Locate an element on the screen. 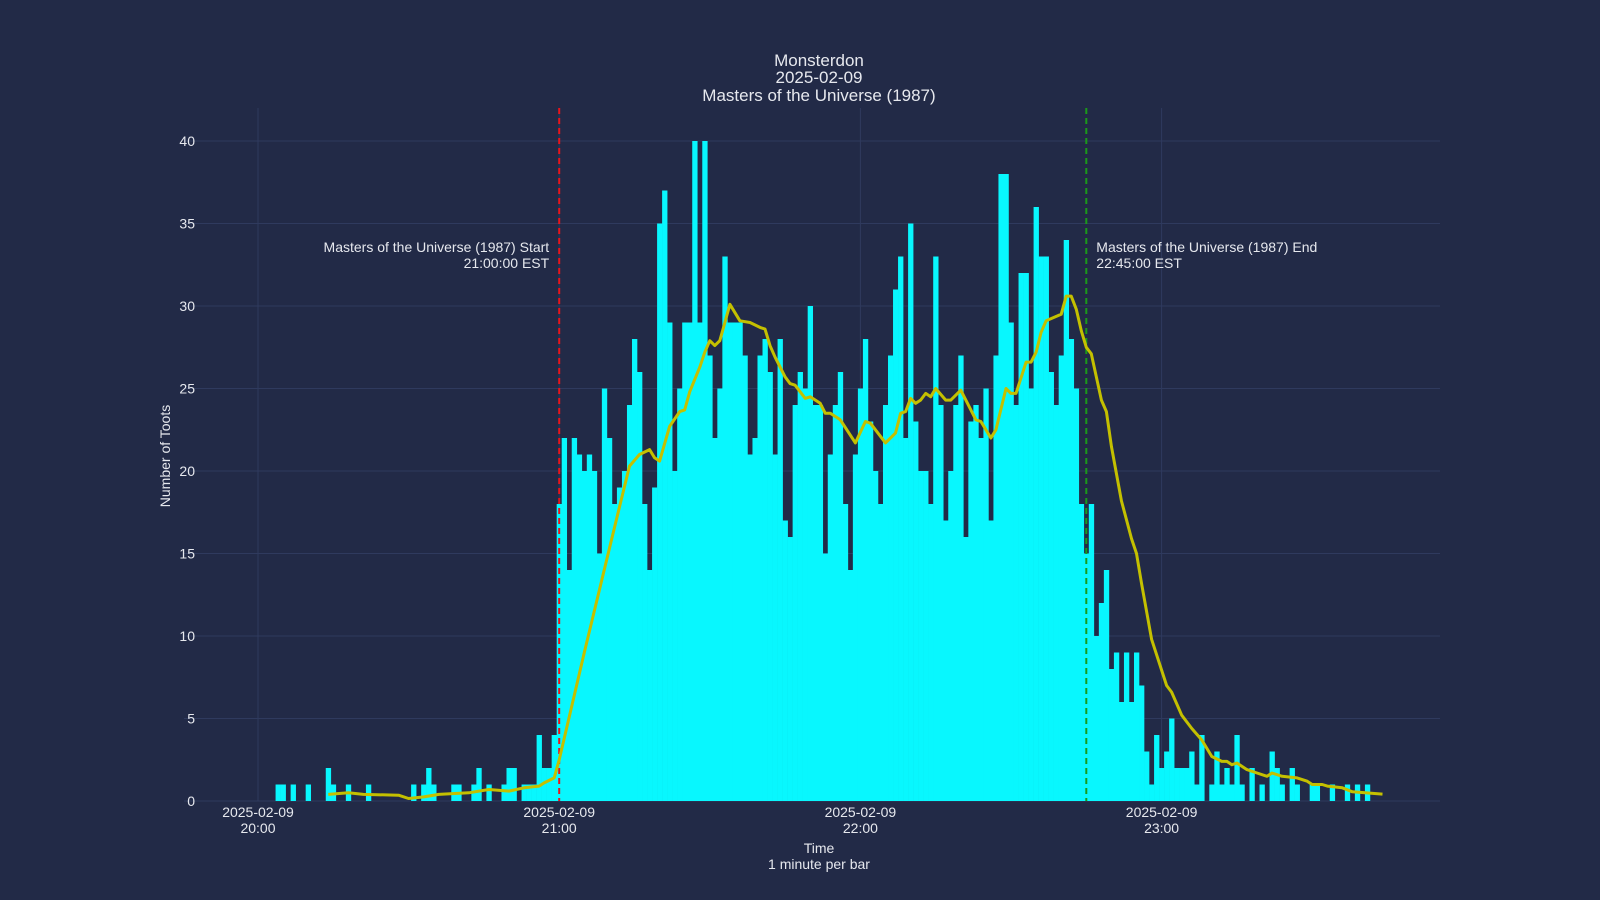 The width and height of the screenshot is (1600, 900). y-tick-label: 15 is located at coordinates (187, 554).